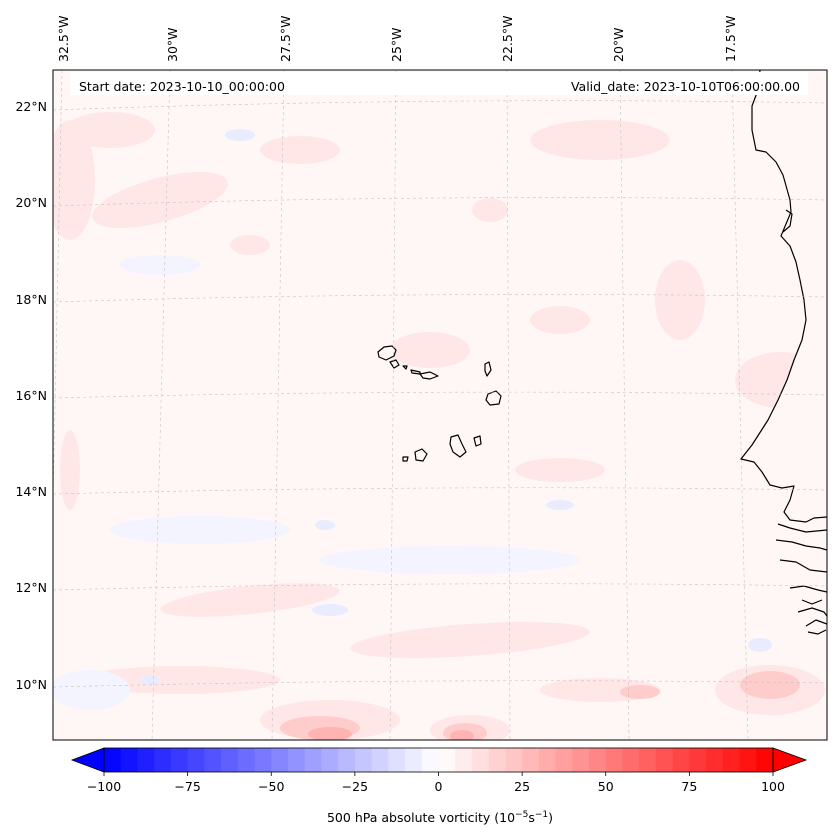 Image resolution: width=837 pixels, height=839 pixels. Describe the element at coordinates (421, 817) in the screenshot. I see `colorbar-label-main: 500 hPa absolute vorticity (10` at that location.